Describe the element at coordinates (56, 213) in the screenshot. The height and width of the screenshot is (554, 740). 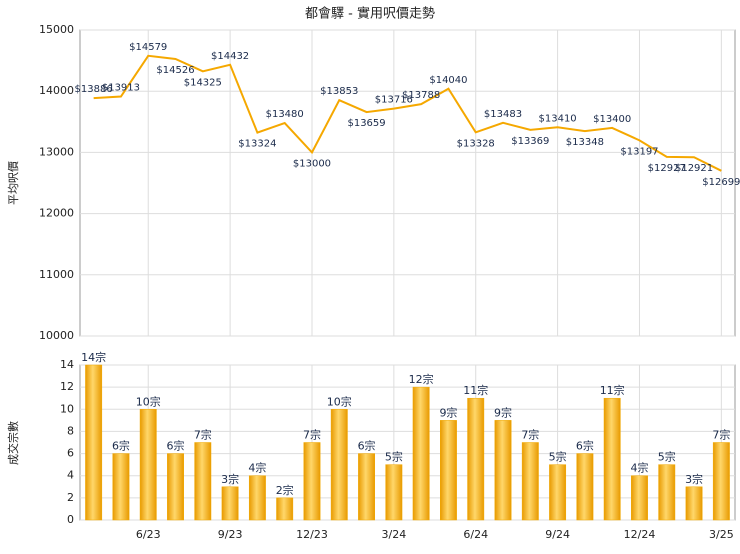
I see `y-tick-label: 12000` at that location.